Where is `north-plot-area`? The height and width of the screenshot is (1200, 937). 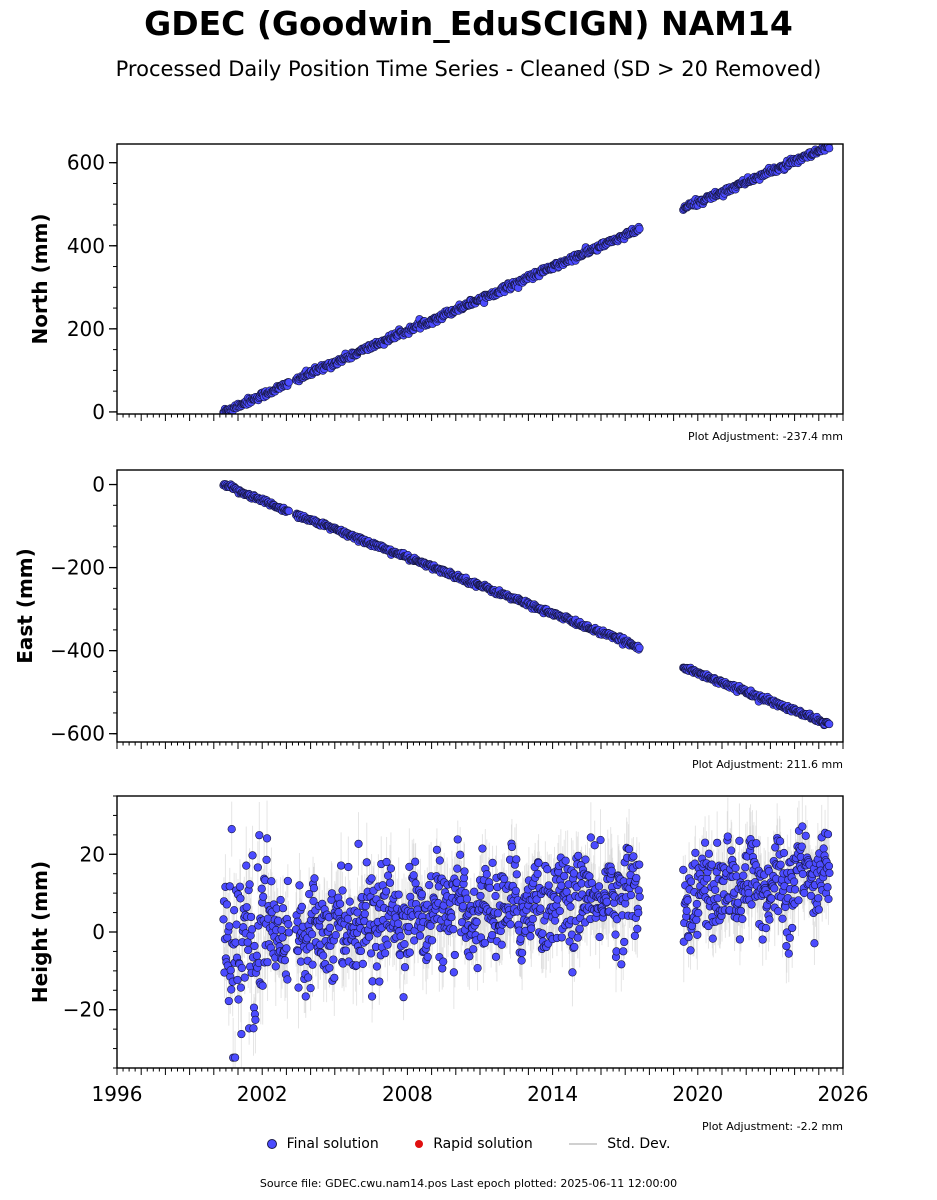 north-plot-area is located at coordinates (526, 279).